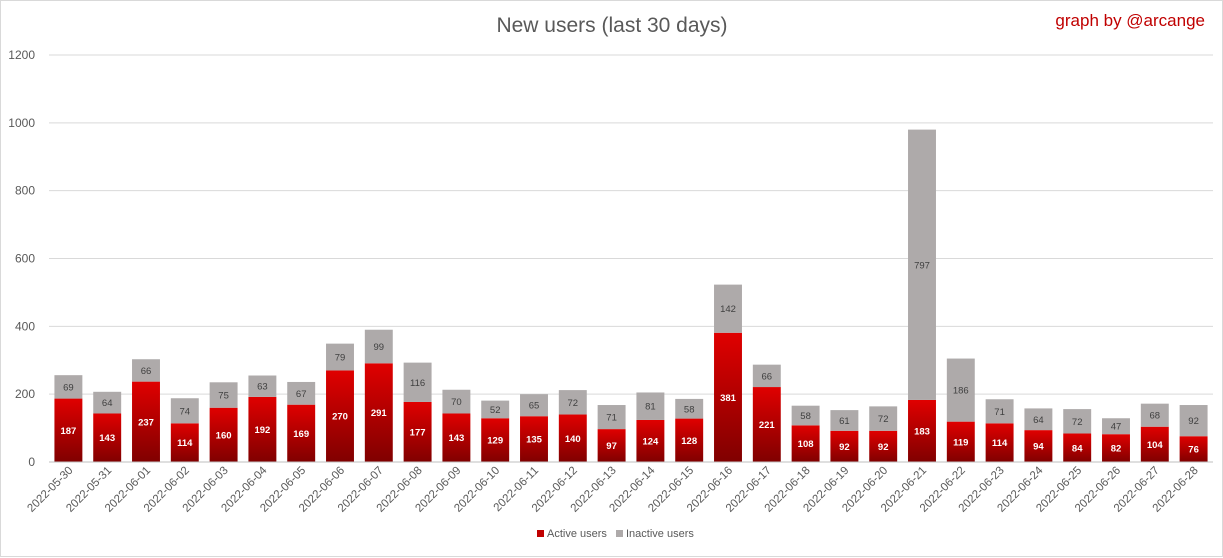 This screenshot has height=558, width=1223. I want to click on data-label-active: 97, so click(611, 446).